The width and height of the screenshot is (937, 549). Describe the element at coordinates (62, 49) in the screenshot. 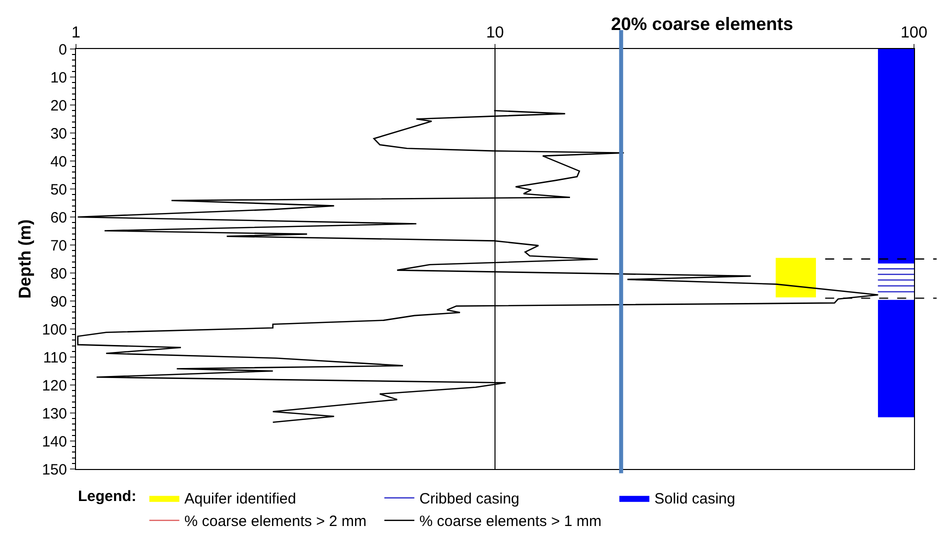

I see `y-tick-label: 0` at that location.